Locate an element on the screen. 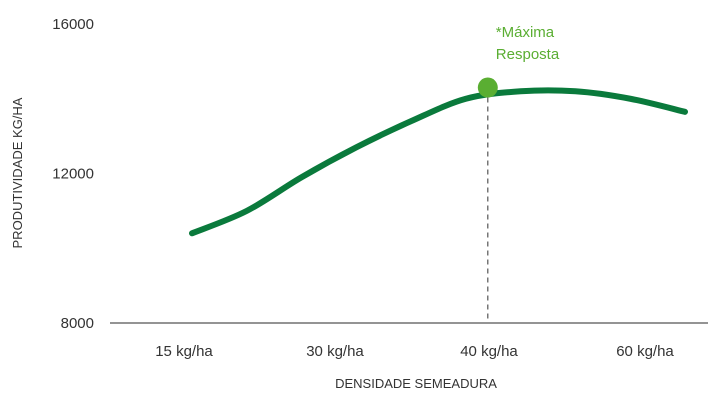  max-response-label-line1: *Máxima is located at coordinates (525, 32).